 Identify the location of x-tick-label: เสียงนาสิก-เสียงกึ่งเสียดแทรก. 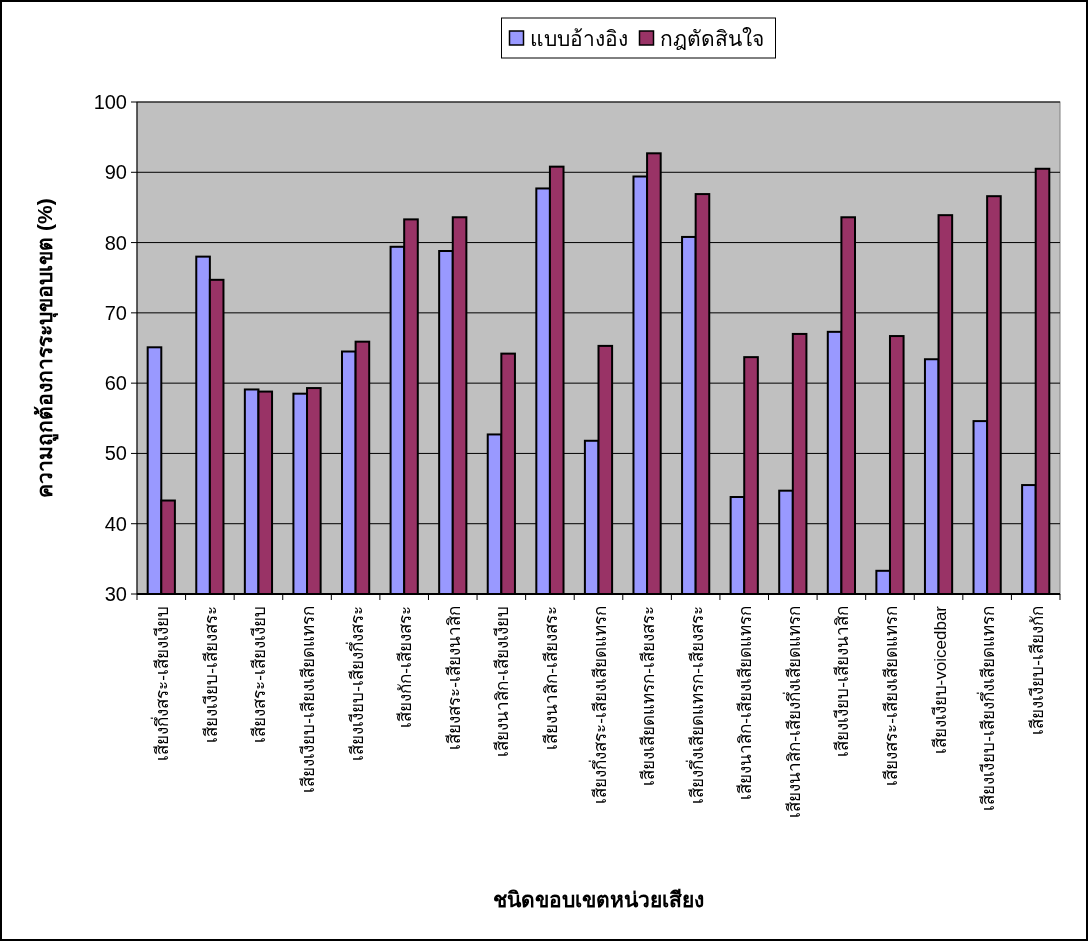
(792, 712).